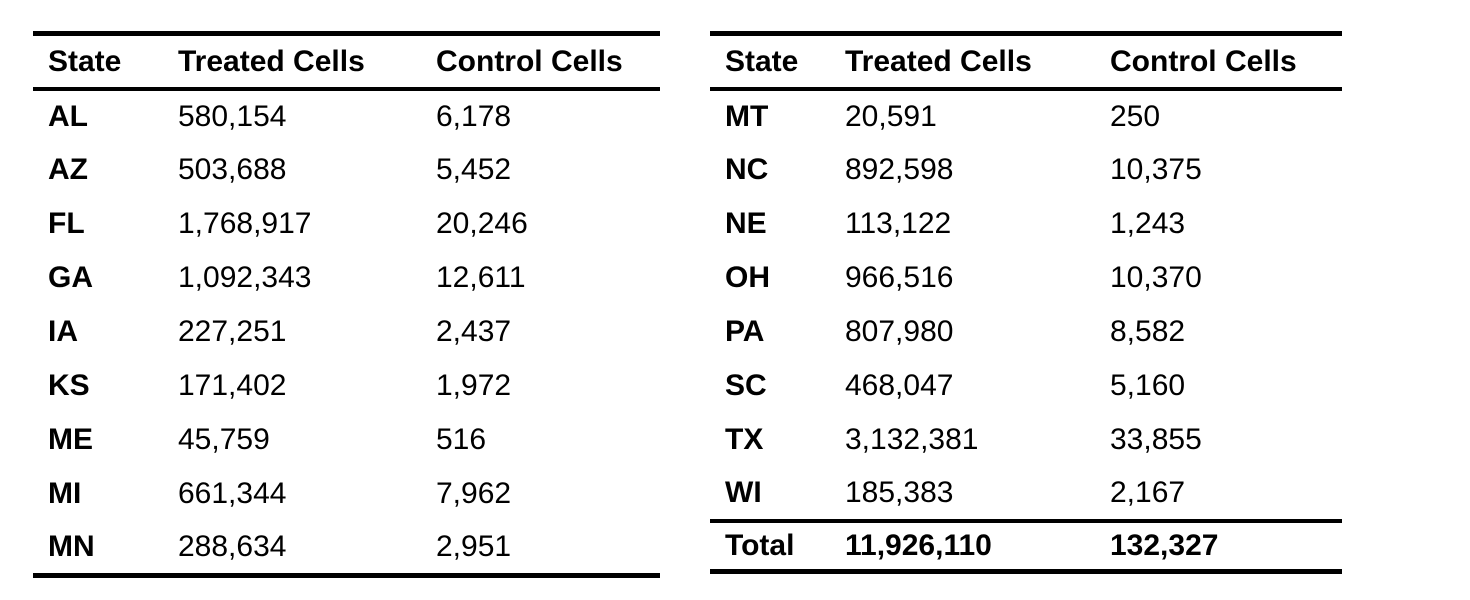  Describe the element at coordinates (63, 331) in the screenshot. I see `state-cell: IA` at that location.